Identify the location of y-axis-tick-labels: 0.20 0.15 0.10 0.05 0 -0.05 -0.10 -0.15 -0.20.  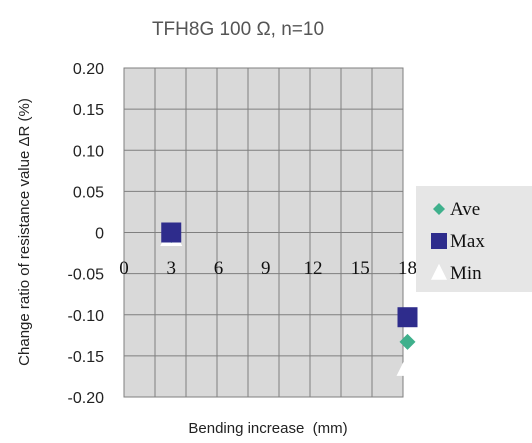
(86, 234).